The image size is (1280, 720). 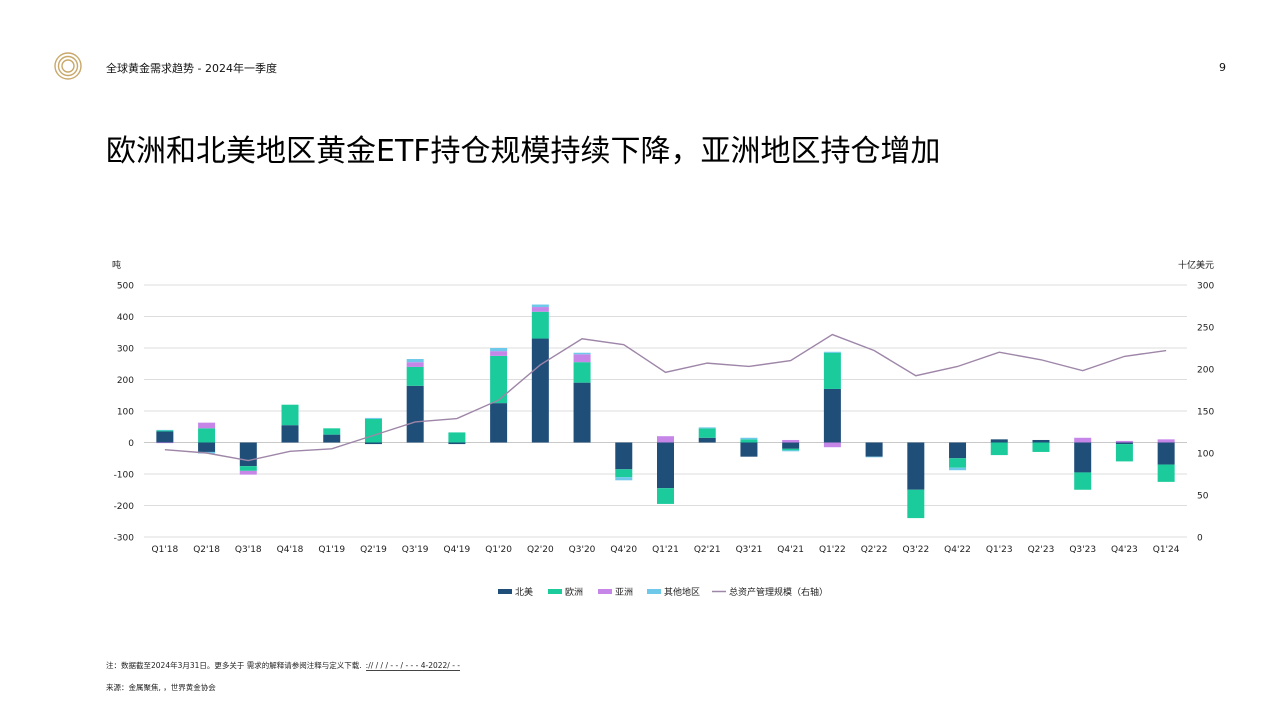 What do you see at coordinates (707, 550) in the screenshot?
I see `x-tick-label: Q2'21` at bounding box center [707, 550].